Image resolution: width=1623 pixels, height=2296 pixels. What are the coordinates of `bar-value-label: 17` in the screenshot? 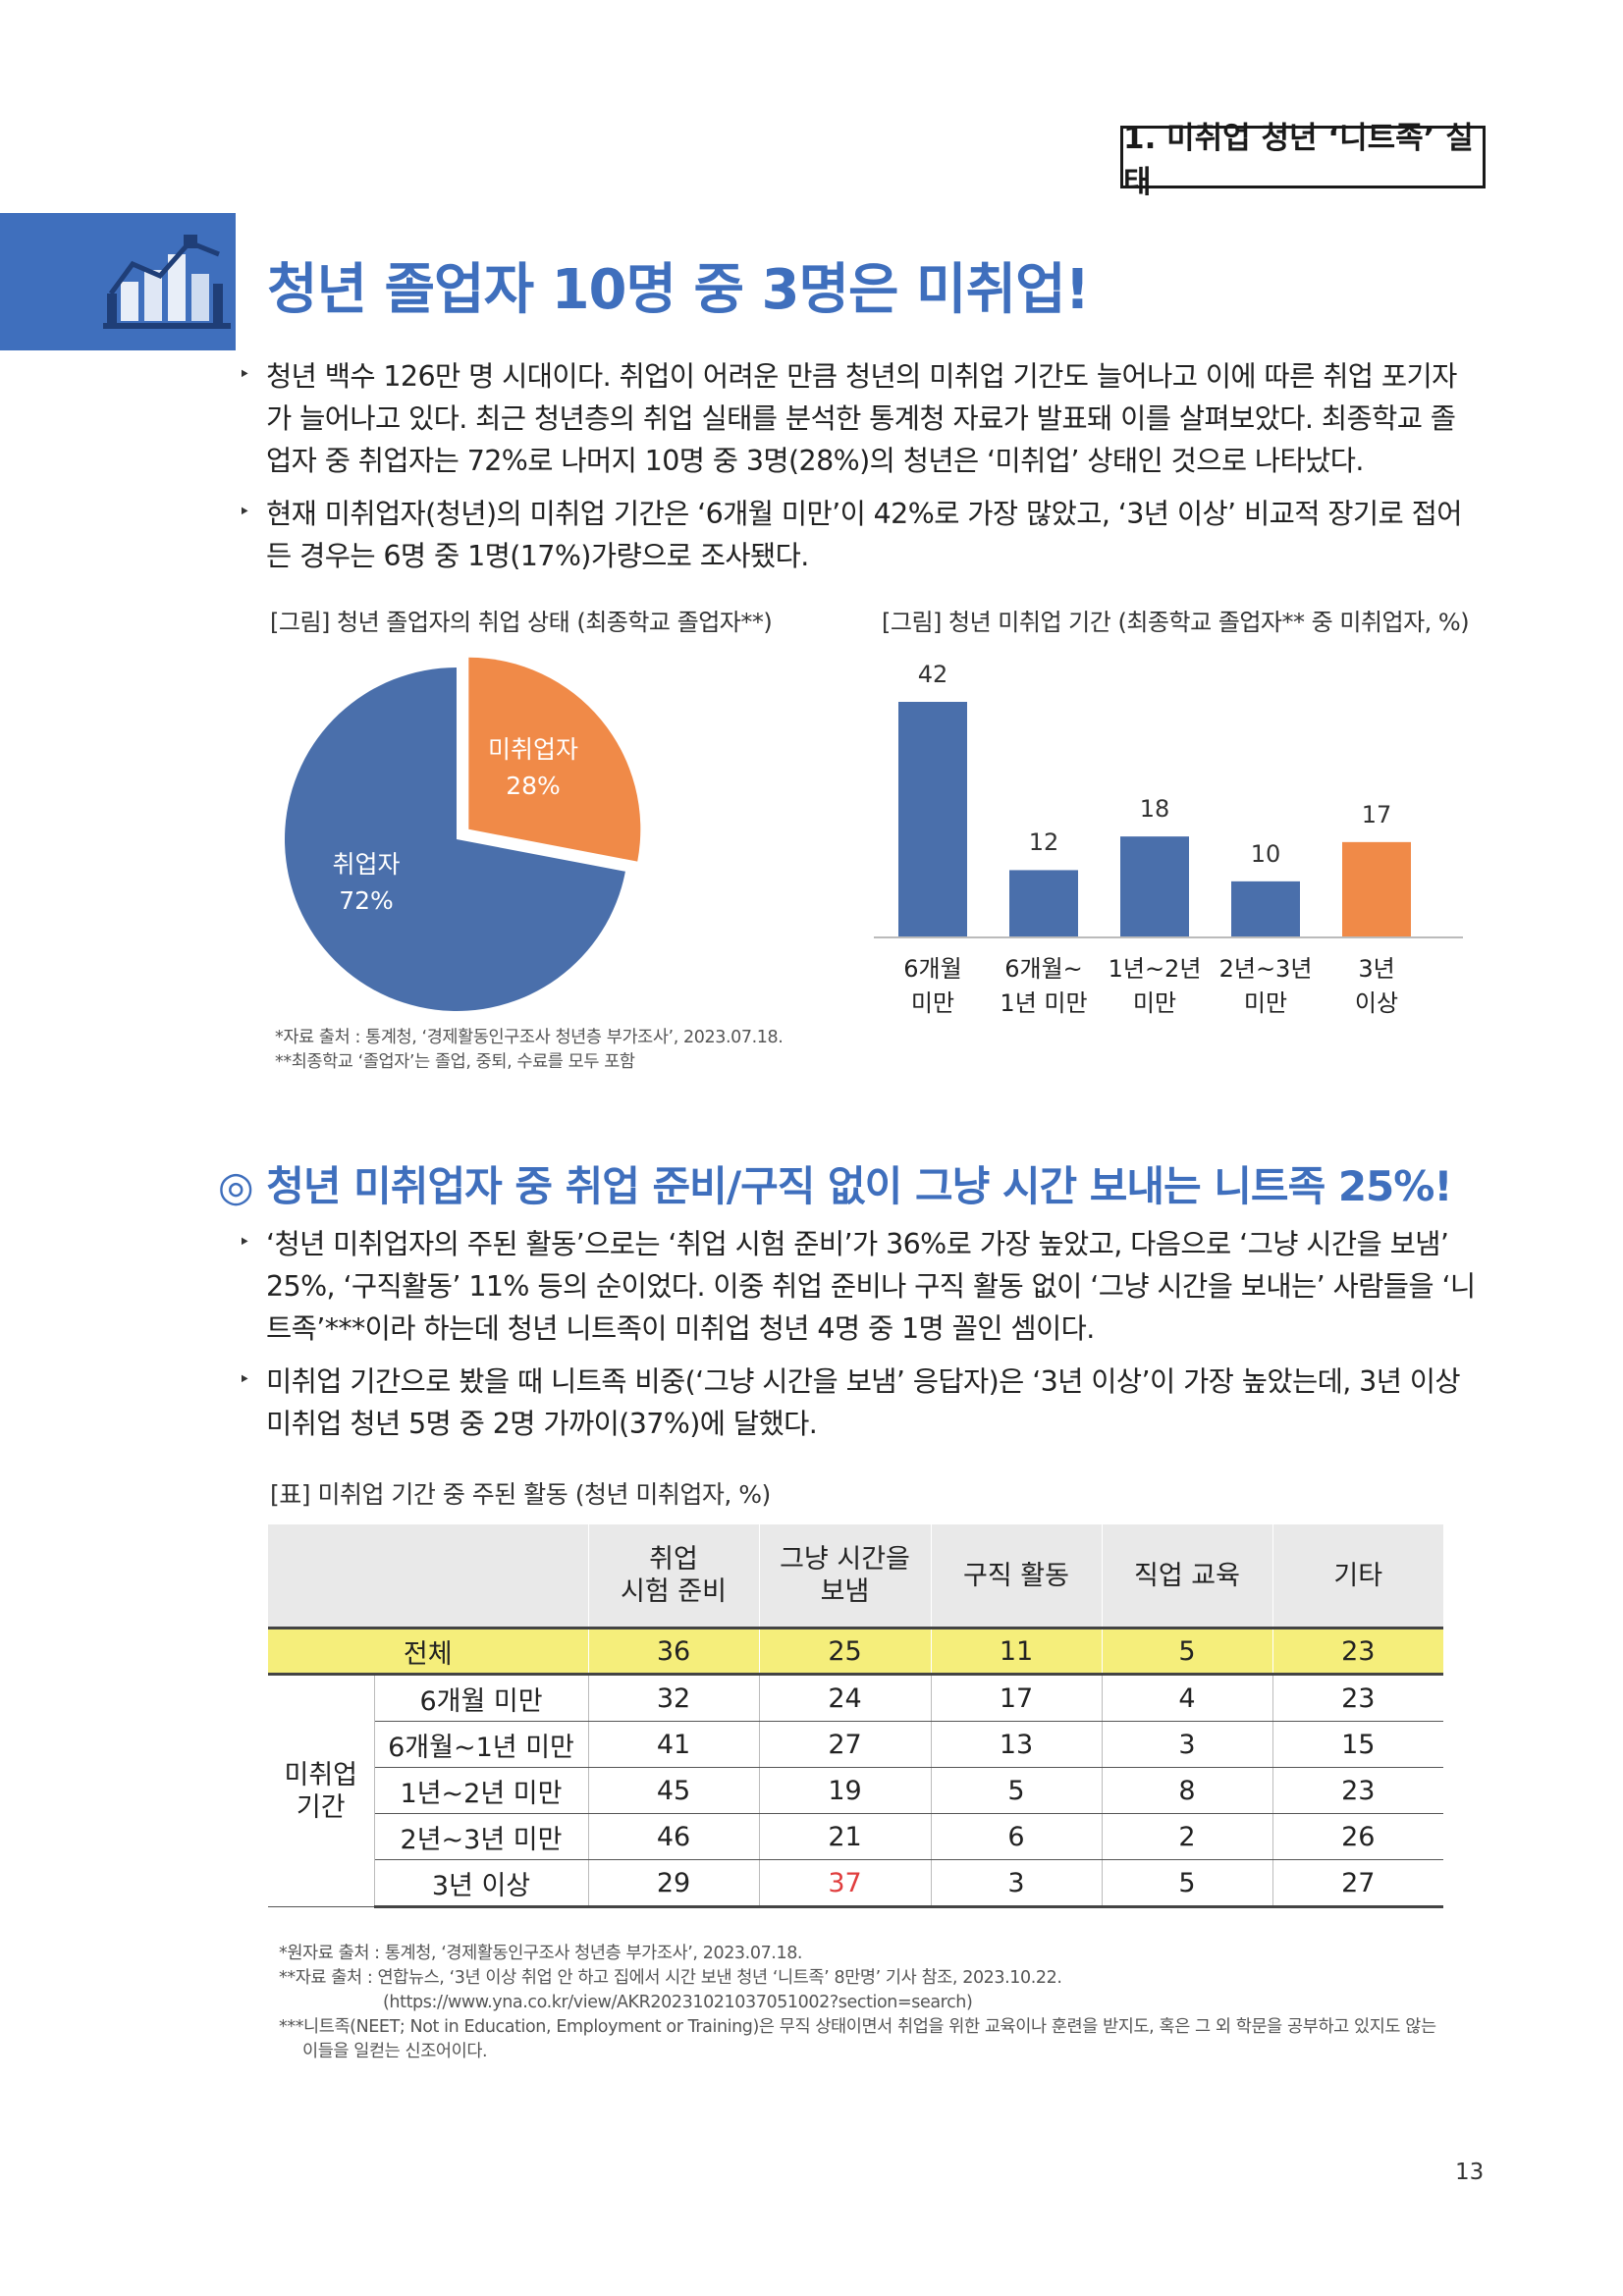 It's located at (1376, 814).